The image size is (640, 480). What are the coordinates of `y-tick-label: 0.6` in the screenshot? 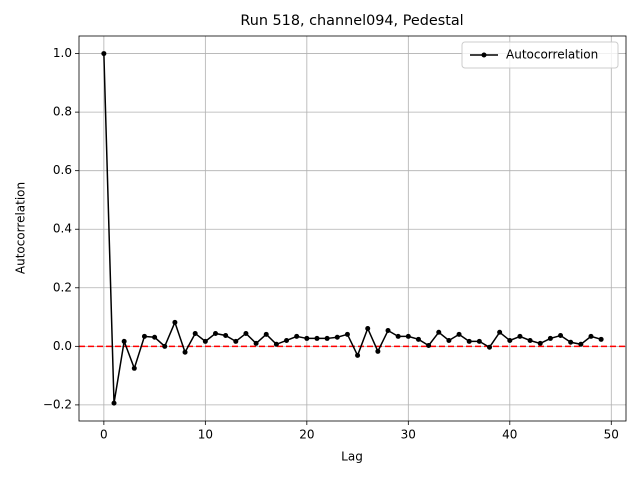 It's located at (62, 170).